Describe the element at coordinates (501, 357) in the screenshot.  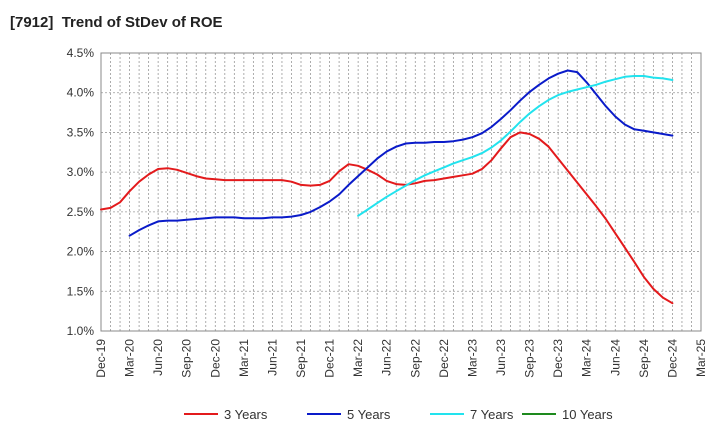
I see `x-tick-label: Jun-23` at that location.